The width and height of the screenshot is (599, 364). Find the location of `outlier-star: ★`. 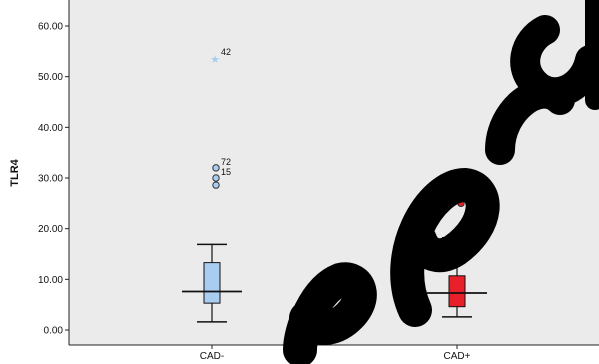

outlier-star: ★ is located at coordinates (215, 60).